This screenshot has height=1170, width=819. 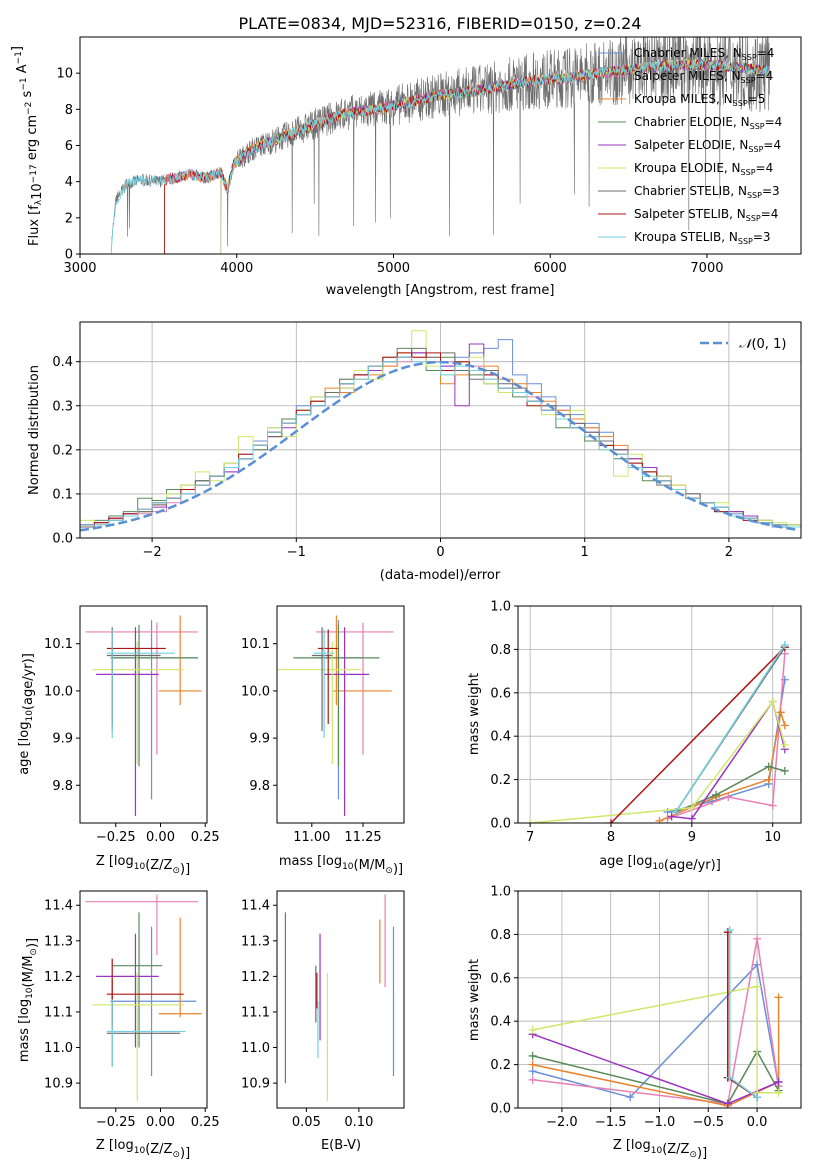 What do you see at coordinates (625, 861) in the screenshot?
I see `weight-age-xlabel-part: age [log` at bounding box center [625, 861].